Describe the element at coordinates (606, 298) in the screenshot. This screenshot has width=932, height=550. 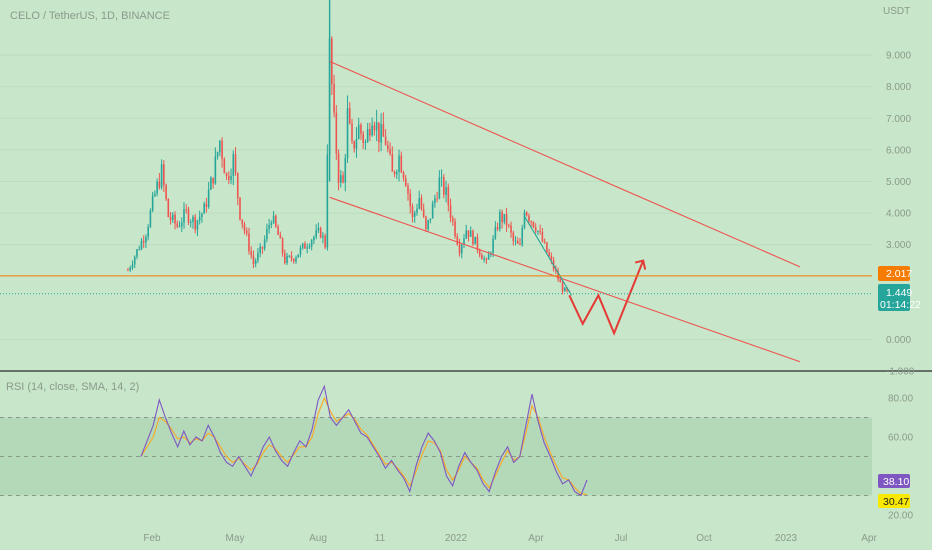
I see `trend-line` at that location.